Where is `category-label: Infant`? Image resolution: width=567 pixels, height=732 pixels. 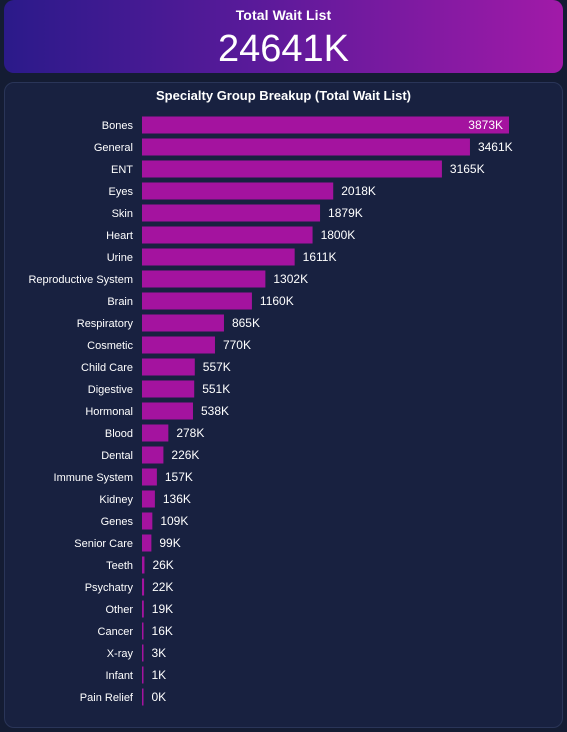
category-label: Infant is located at coordinates (119, 676).